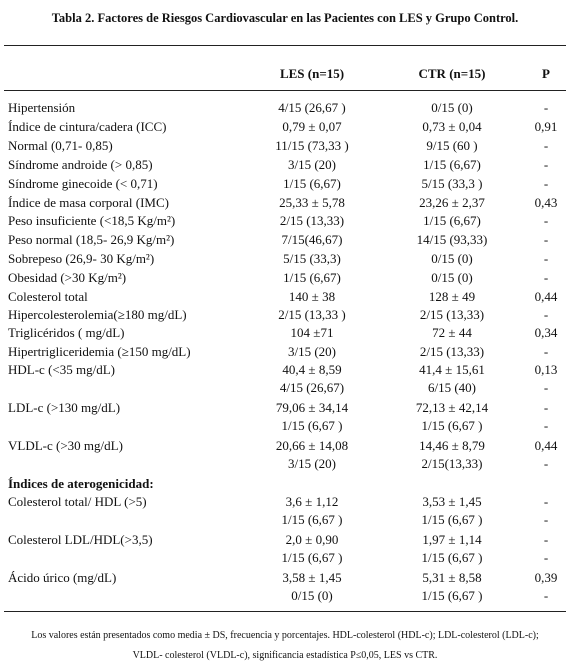  What do you see at coordinates (92, 220) in the screenshot?
I see `row-label: Peso insuficiente (<18,5 Kg/m²)` at bounding box center [92, 220].